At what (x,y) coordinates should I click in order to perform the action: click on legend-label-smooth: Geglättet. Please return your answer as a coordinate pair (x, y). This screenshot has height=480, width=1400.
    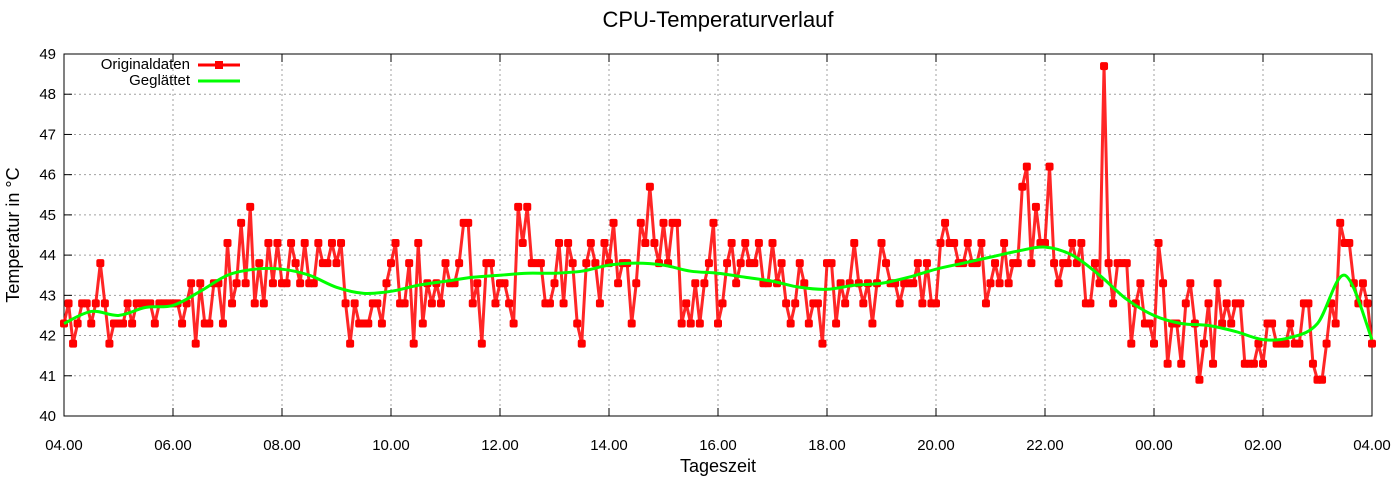
    Looking at the image, I should click on (160, 80).